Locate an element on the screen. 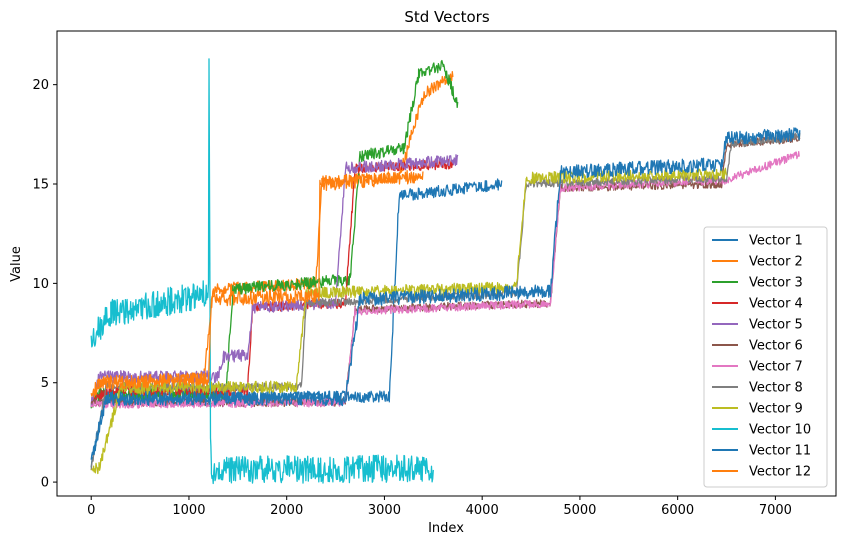 This screenshot has width=841, height=547. legend-label: Vector 1 is located at coordinates (776, 241).